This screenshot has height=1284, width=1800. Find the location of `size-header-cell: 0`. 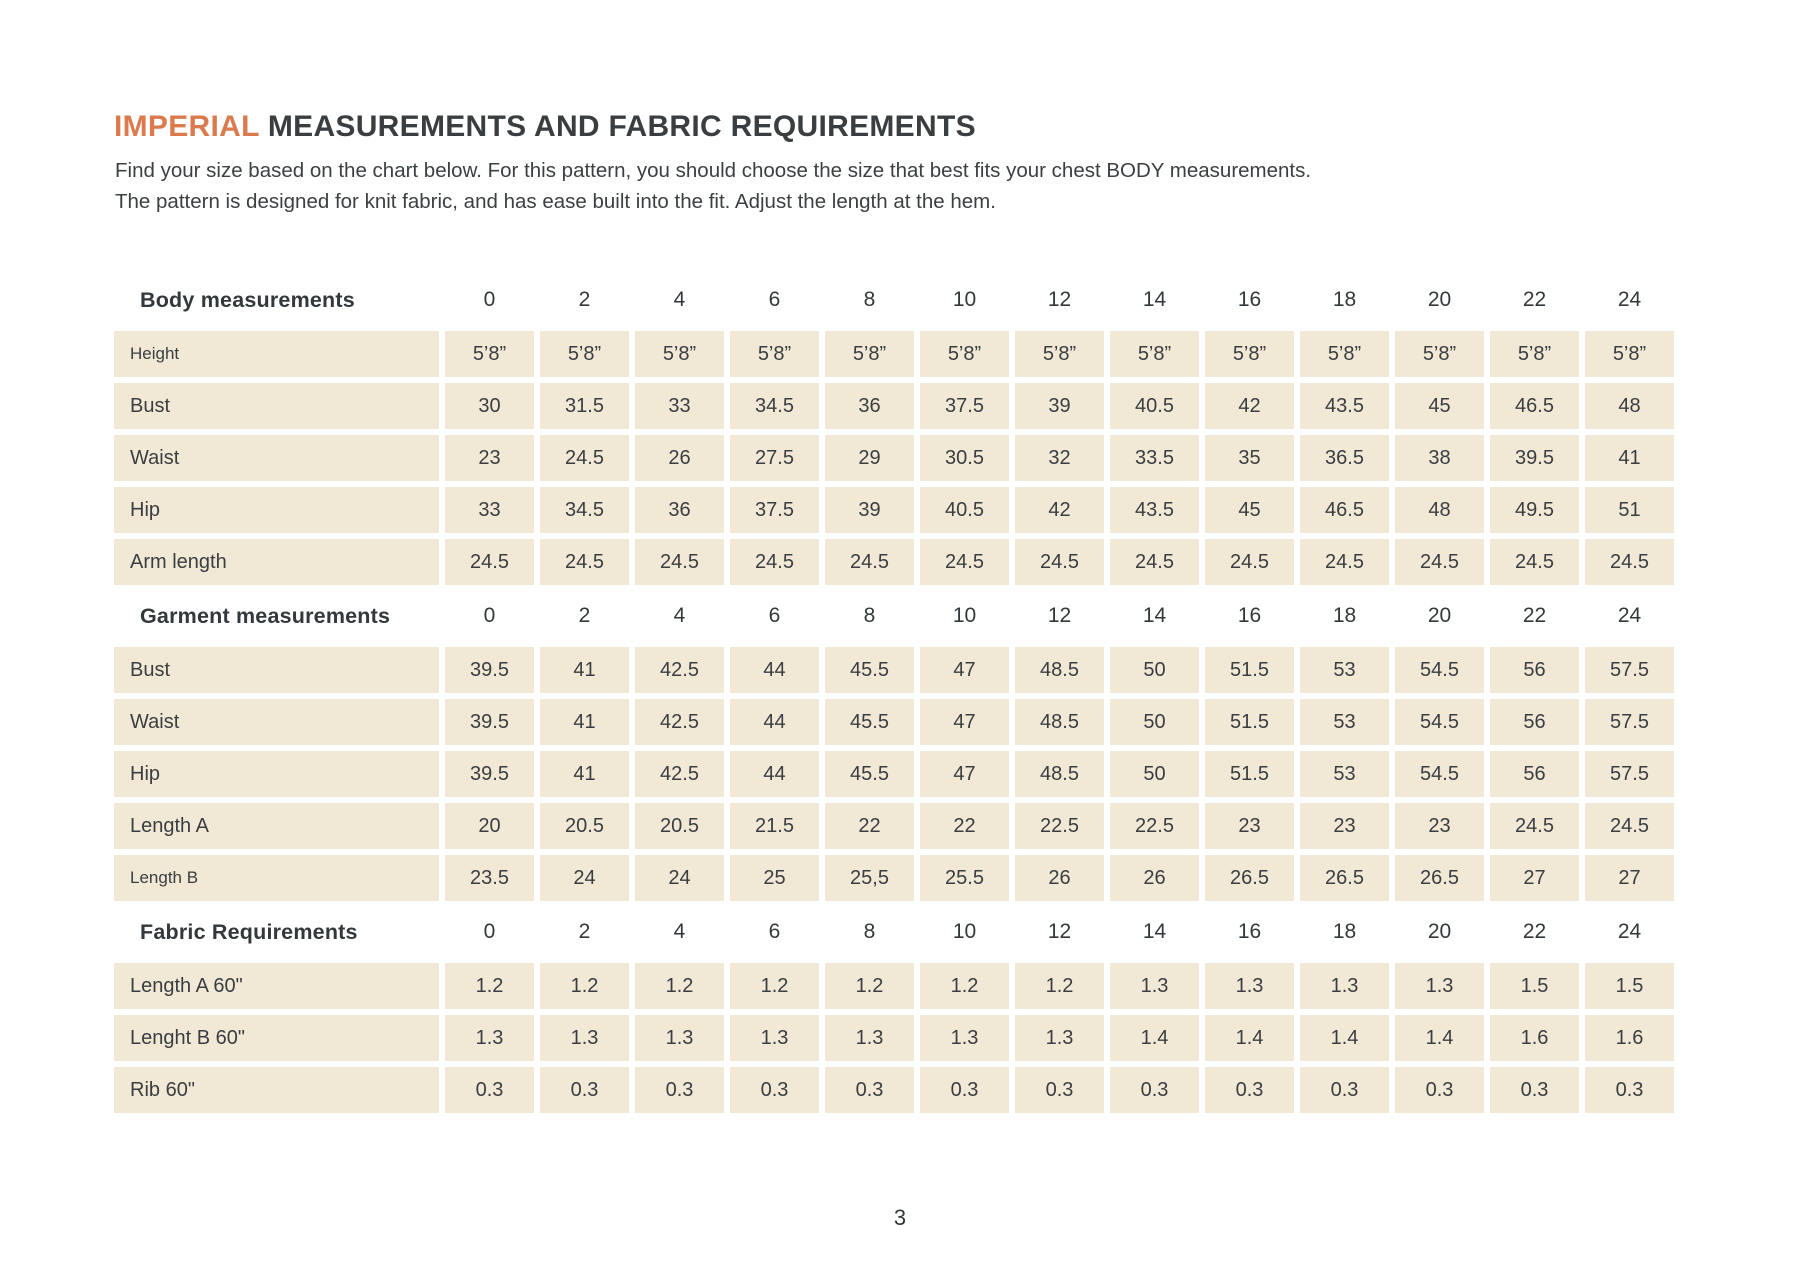

size-header-cell: 0 is located at coordinates (489, 299).